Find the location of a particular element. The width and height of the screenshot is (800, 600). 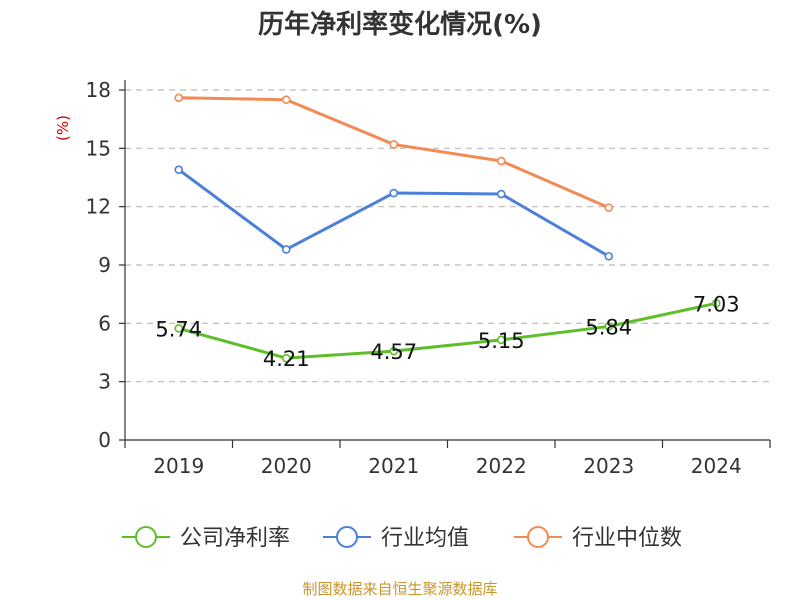

data-label: 5.74 is located at coordinates (178, 329).